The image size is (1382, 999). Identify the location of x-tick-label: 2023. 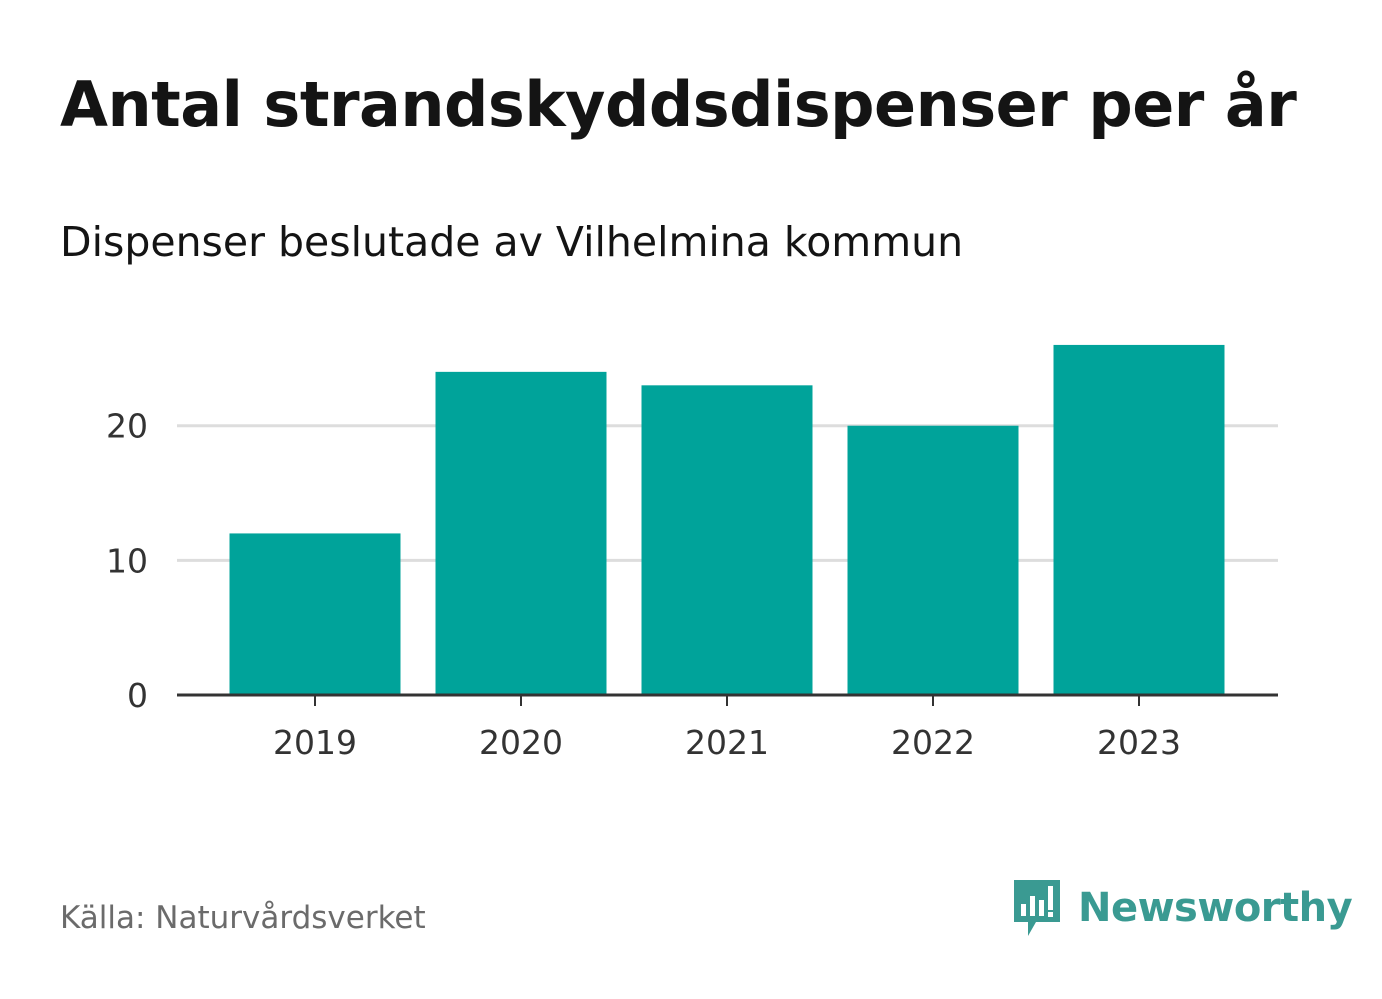
(1139, 742).